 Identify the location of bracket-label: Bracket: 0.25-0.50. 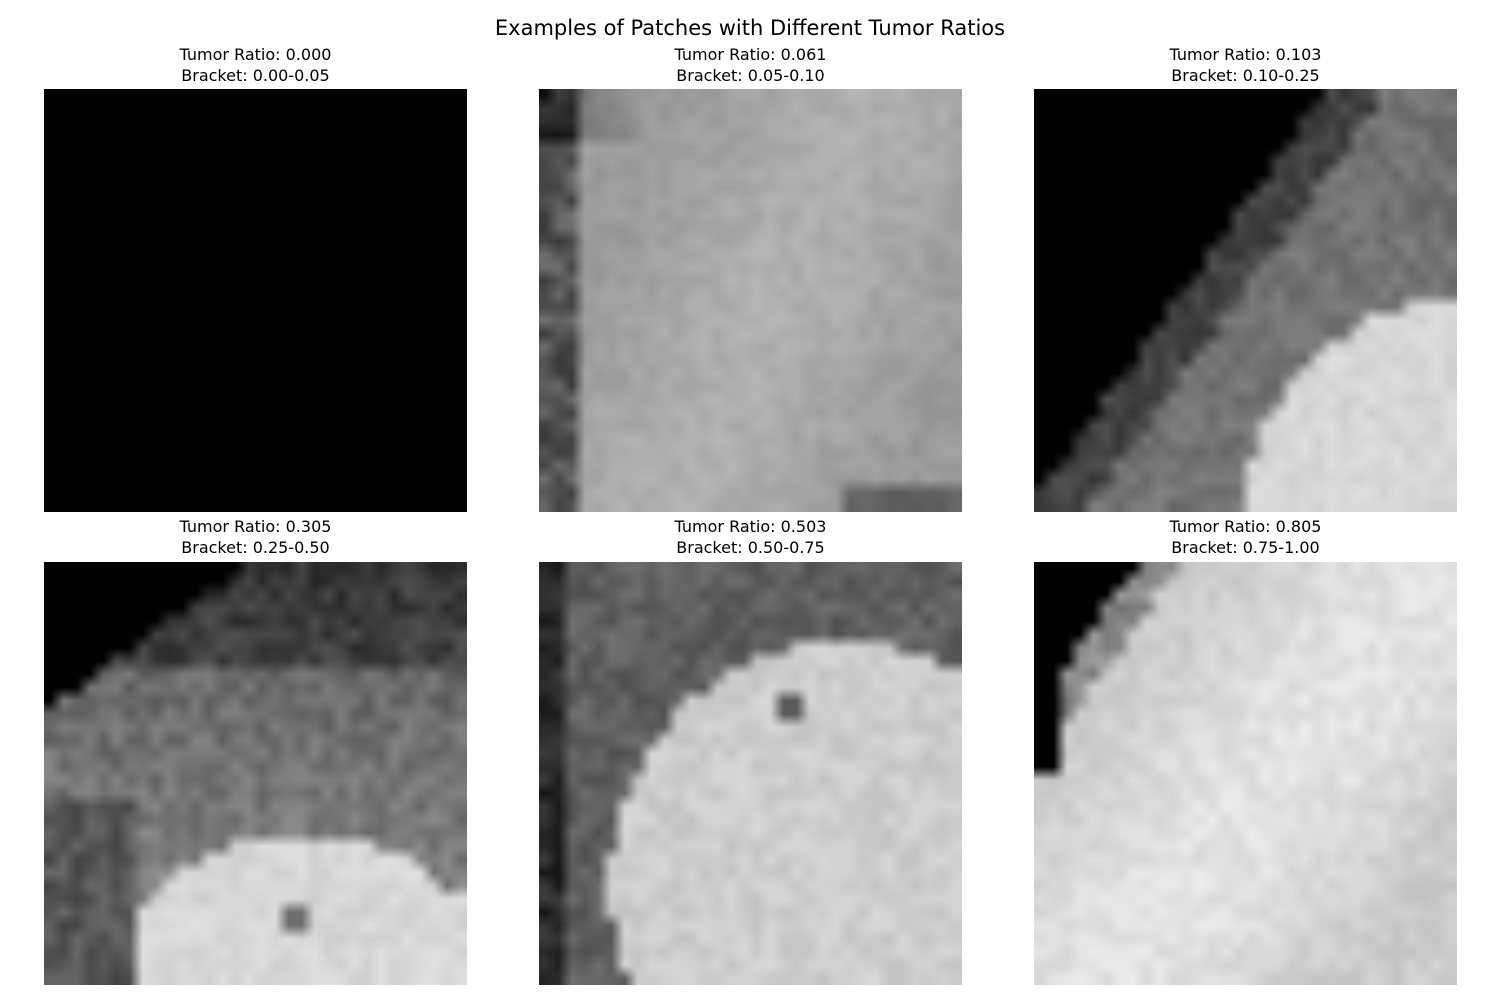
(255, 547).